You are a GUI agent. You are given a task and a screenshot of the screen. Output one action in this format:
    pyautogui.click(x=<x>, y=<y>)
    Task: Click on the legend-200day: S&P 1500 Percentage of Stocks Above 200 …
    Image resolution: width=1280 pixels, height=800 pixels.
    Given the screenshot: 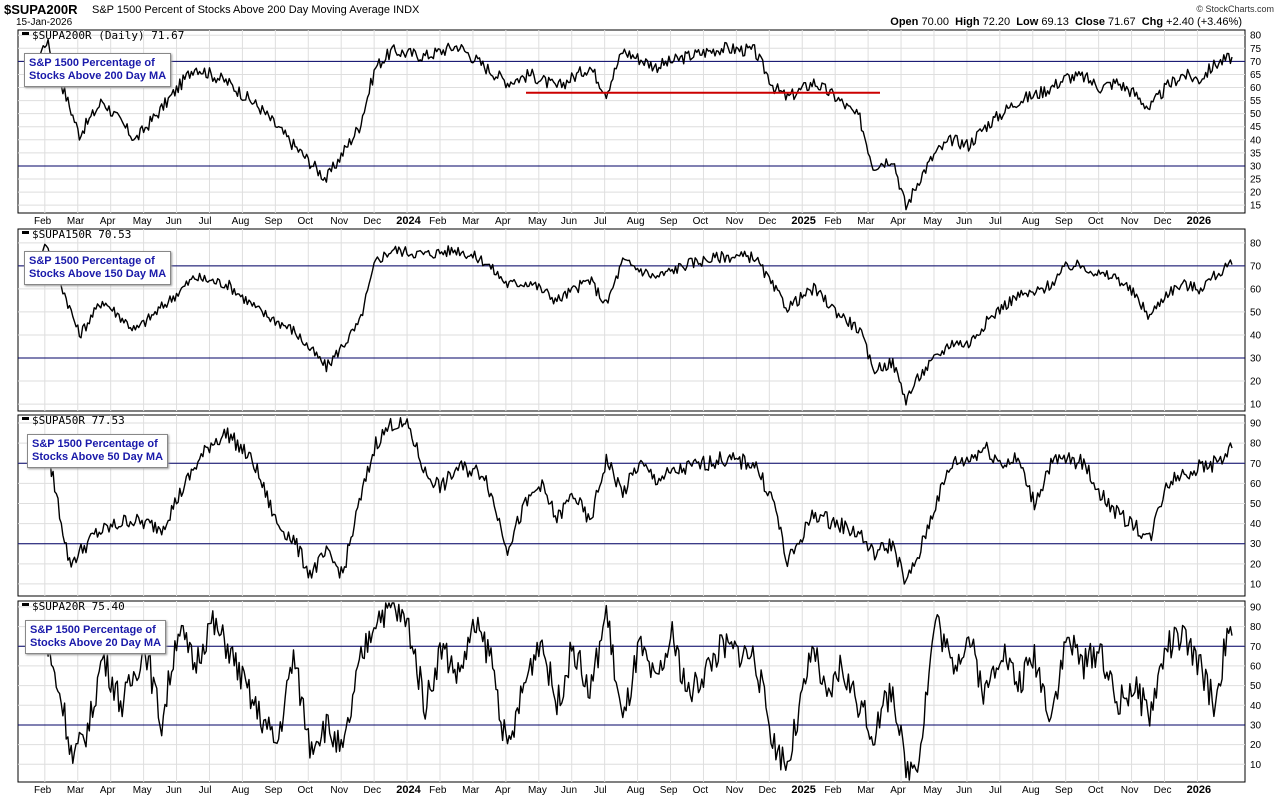 What is the action you would take?
    pyautogui.click(x=98, y=70)
    